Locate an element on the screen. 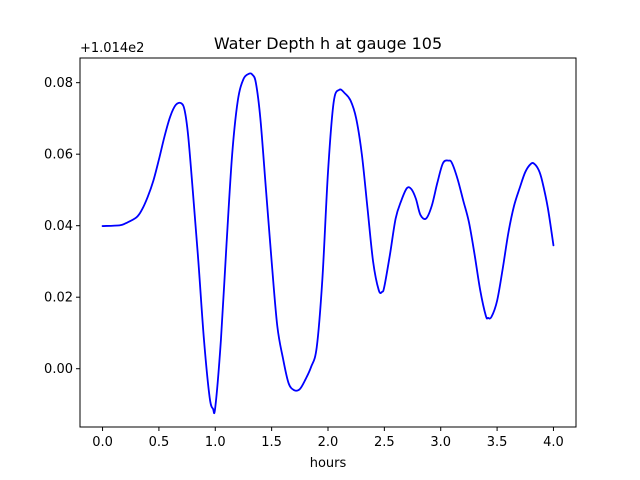  x-tick-label: 3.0 is located at coordinates (440, 442).